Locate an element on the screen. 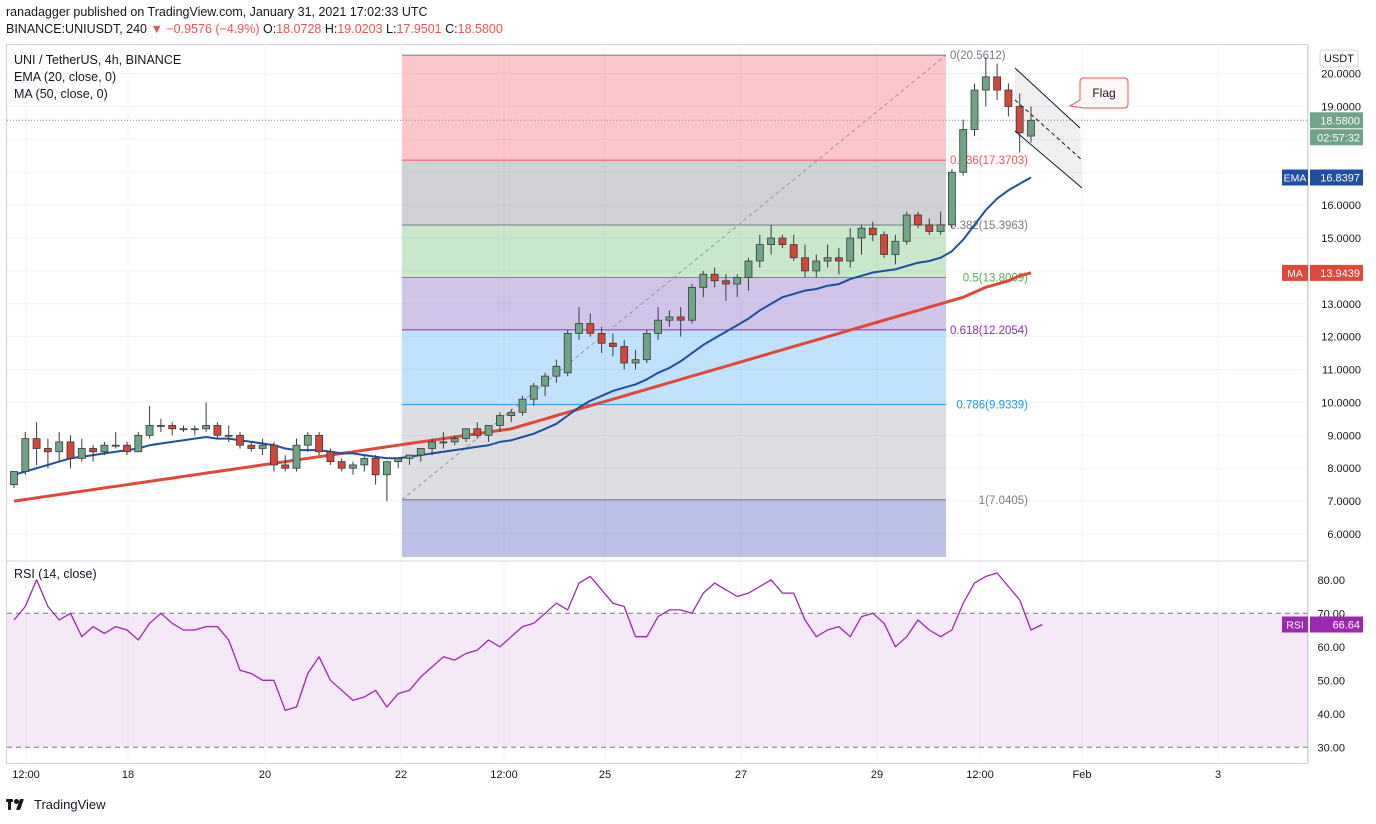 This screenshot has width=1376, height=824. flag-lower-line is located at coordinates (1048, 159).